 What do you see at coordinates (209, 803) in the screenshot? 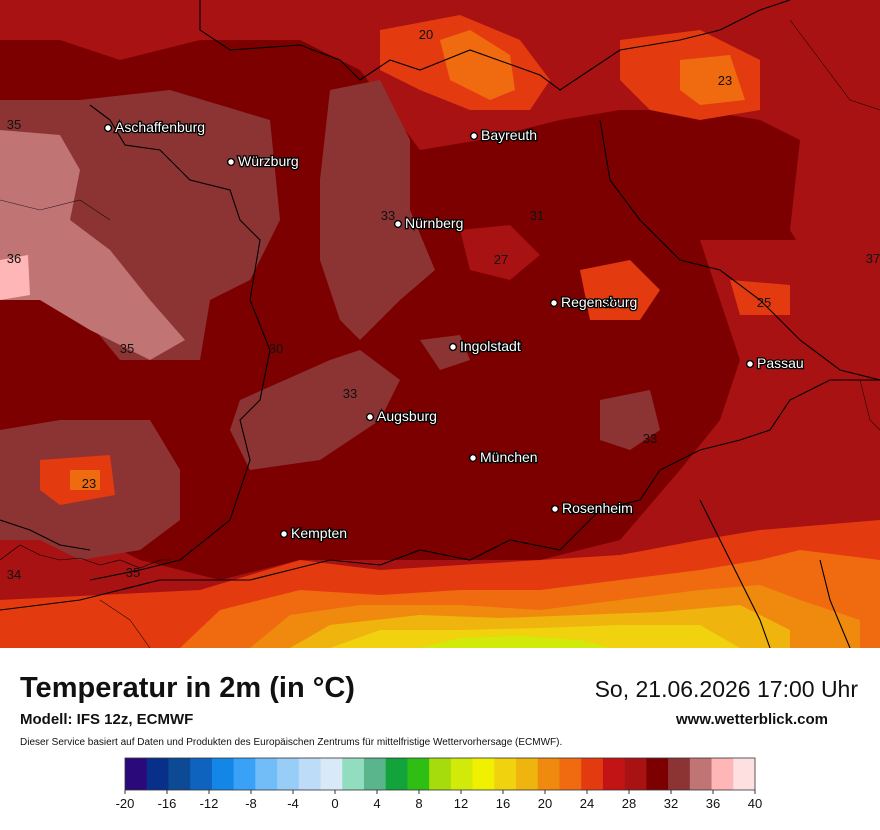
I see `legend-tick-label: -12` at bounding box center [209, 803].